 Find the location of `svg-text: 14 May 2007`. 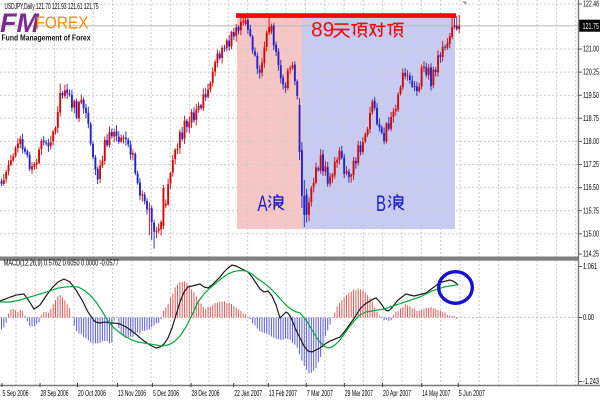

svg-text: 14 May 2007 is located at coordinates (436, 393).